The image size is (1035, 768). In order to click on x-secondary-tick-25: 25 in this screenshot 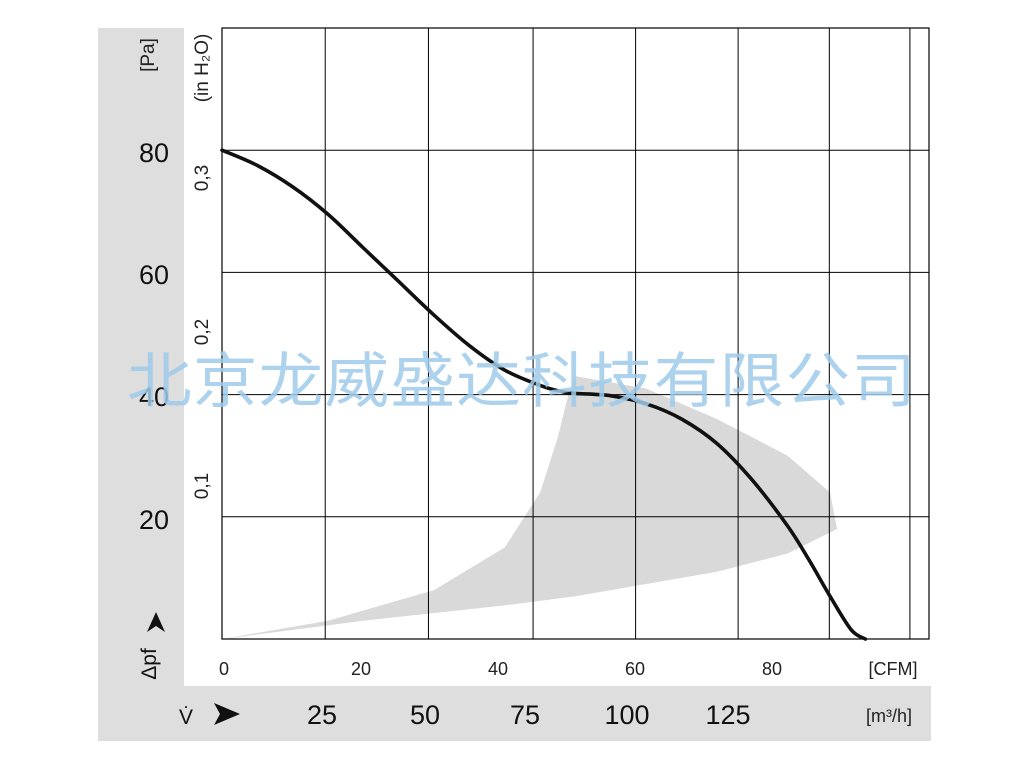, I will do `click(322, 715)`.